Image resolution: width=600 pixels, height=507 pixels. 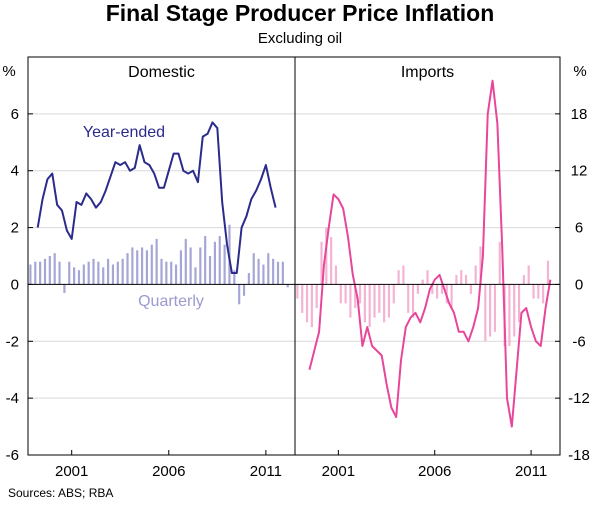 What do you see at coordinates (15, 228) in the screenshot?
I see `domestic-ytick-label: 2` at bounding box center [15, 228].